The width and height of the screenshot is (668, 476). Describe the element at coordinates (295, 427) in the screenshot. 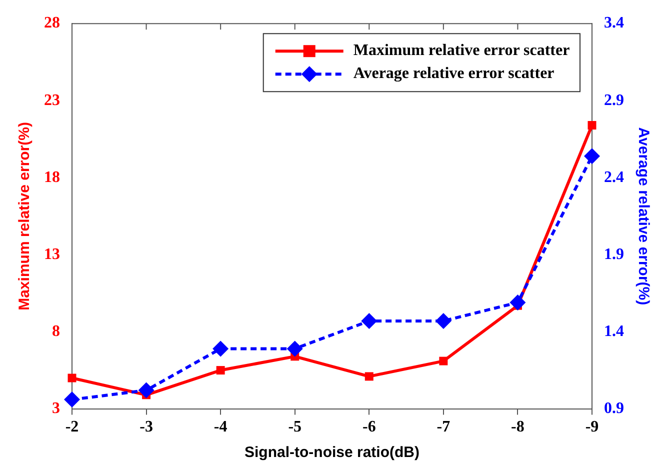

I see `x-tick-label: -5` at that location.